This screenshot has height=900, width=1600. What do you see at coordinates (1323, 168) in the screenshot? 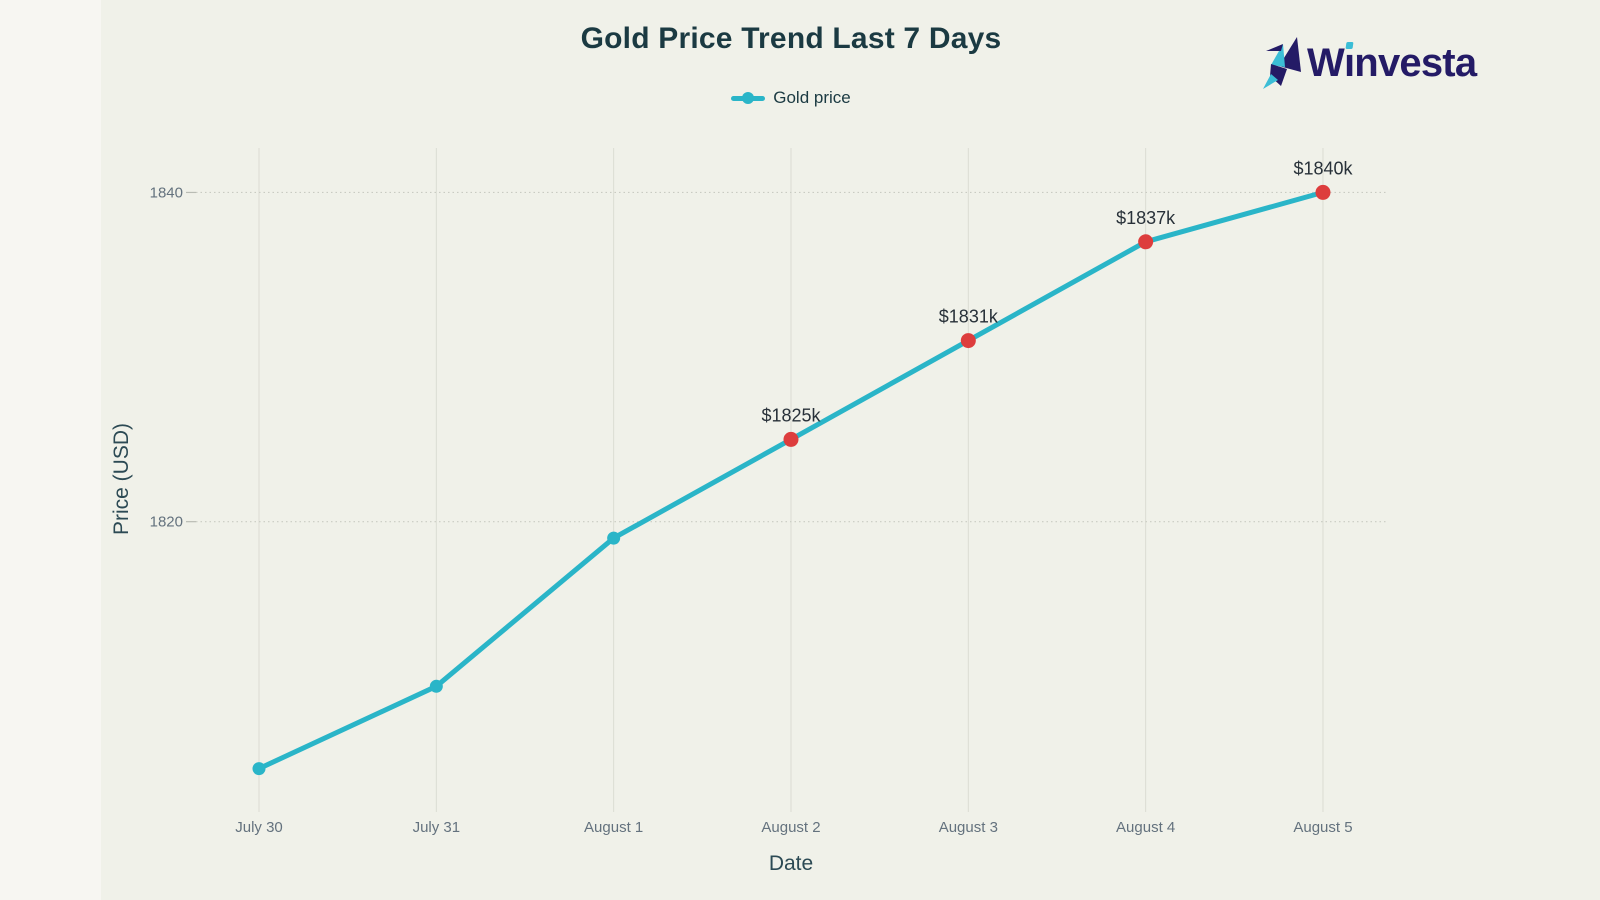
I see `data-point-label: $1840k` at bounding box center [1323, 168].